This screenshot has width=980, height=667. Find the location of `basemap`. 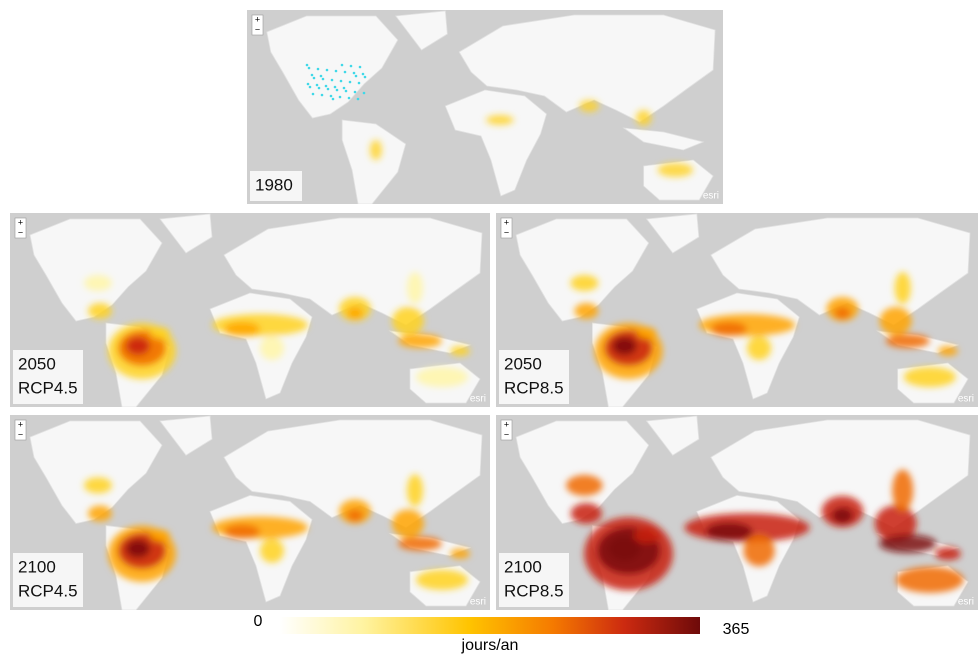

basemap is located at coordinates (485, 107).